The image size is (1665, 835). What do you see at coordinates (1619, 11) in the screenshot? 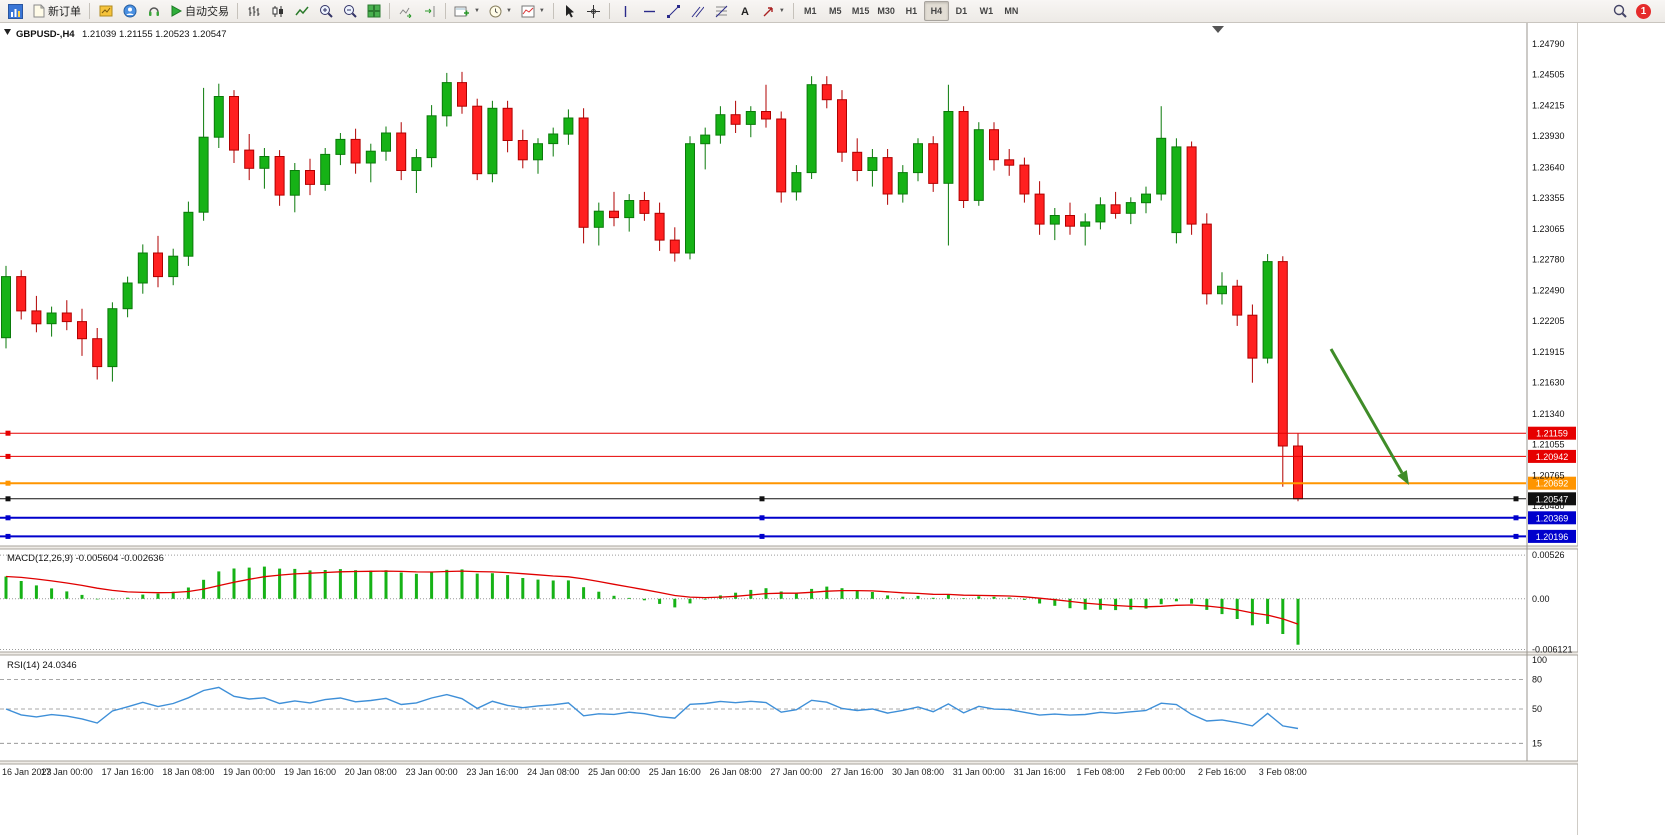
I see `search-button` at bounding box center [1619, 11].